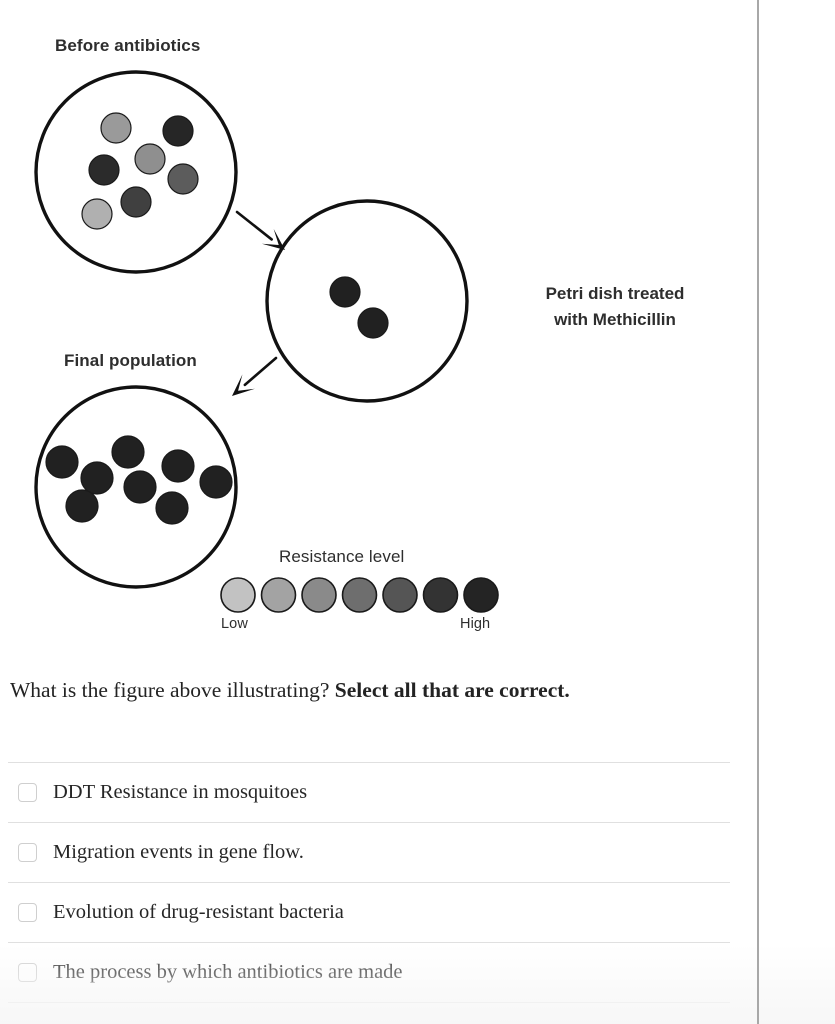  I want to click on question-instruction: Select all that are correct., so click(452, 690).